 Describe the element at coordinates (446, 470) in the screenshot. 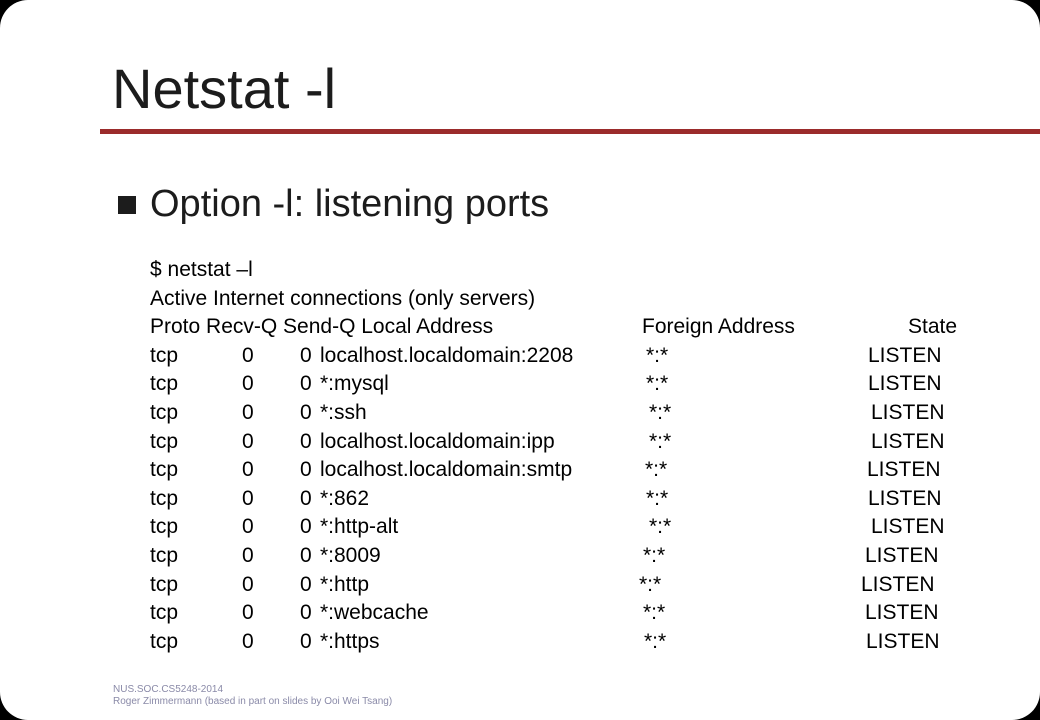

I see `cell-local-address: localhost.localdomain:smtp` at that location.